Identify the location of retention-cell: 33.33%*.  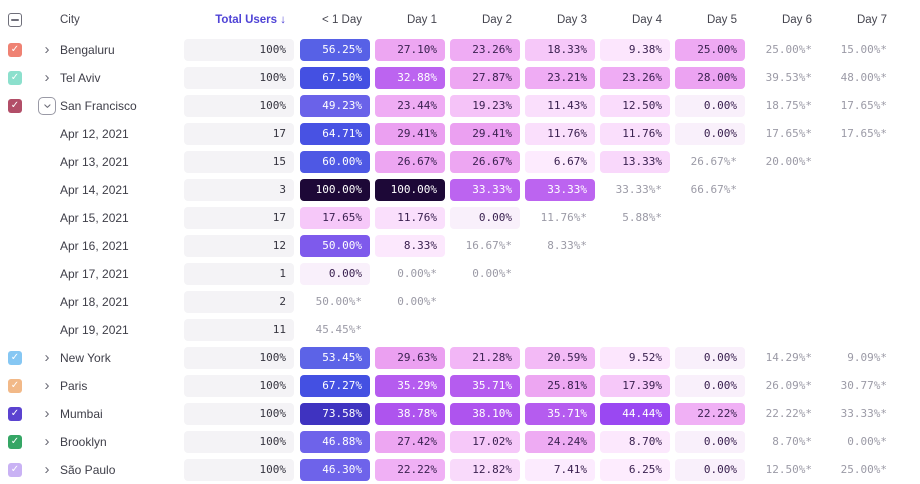
(638, 189).